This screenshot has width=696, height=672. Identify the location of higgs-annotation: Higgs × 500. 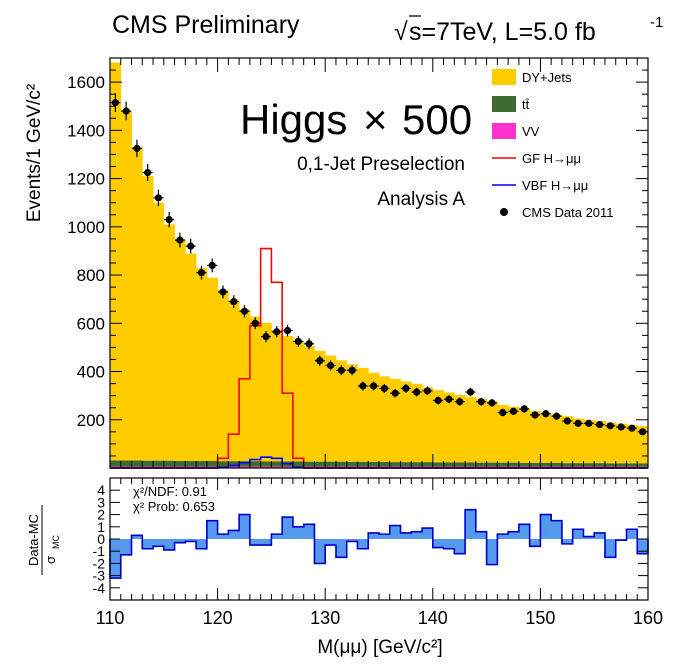
(356, 119).